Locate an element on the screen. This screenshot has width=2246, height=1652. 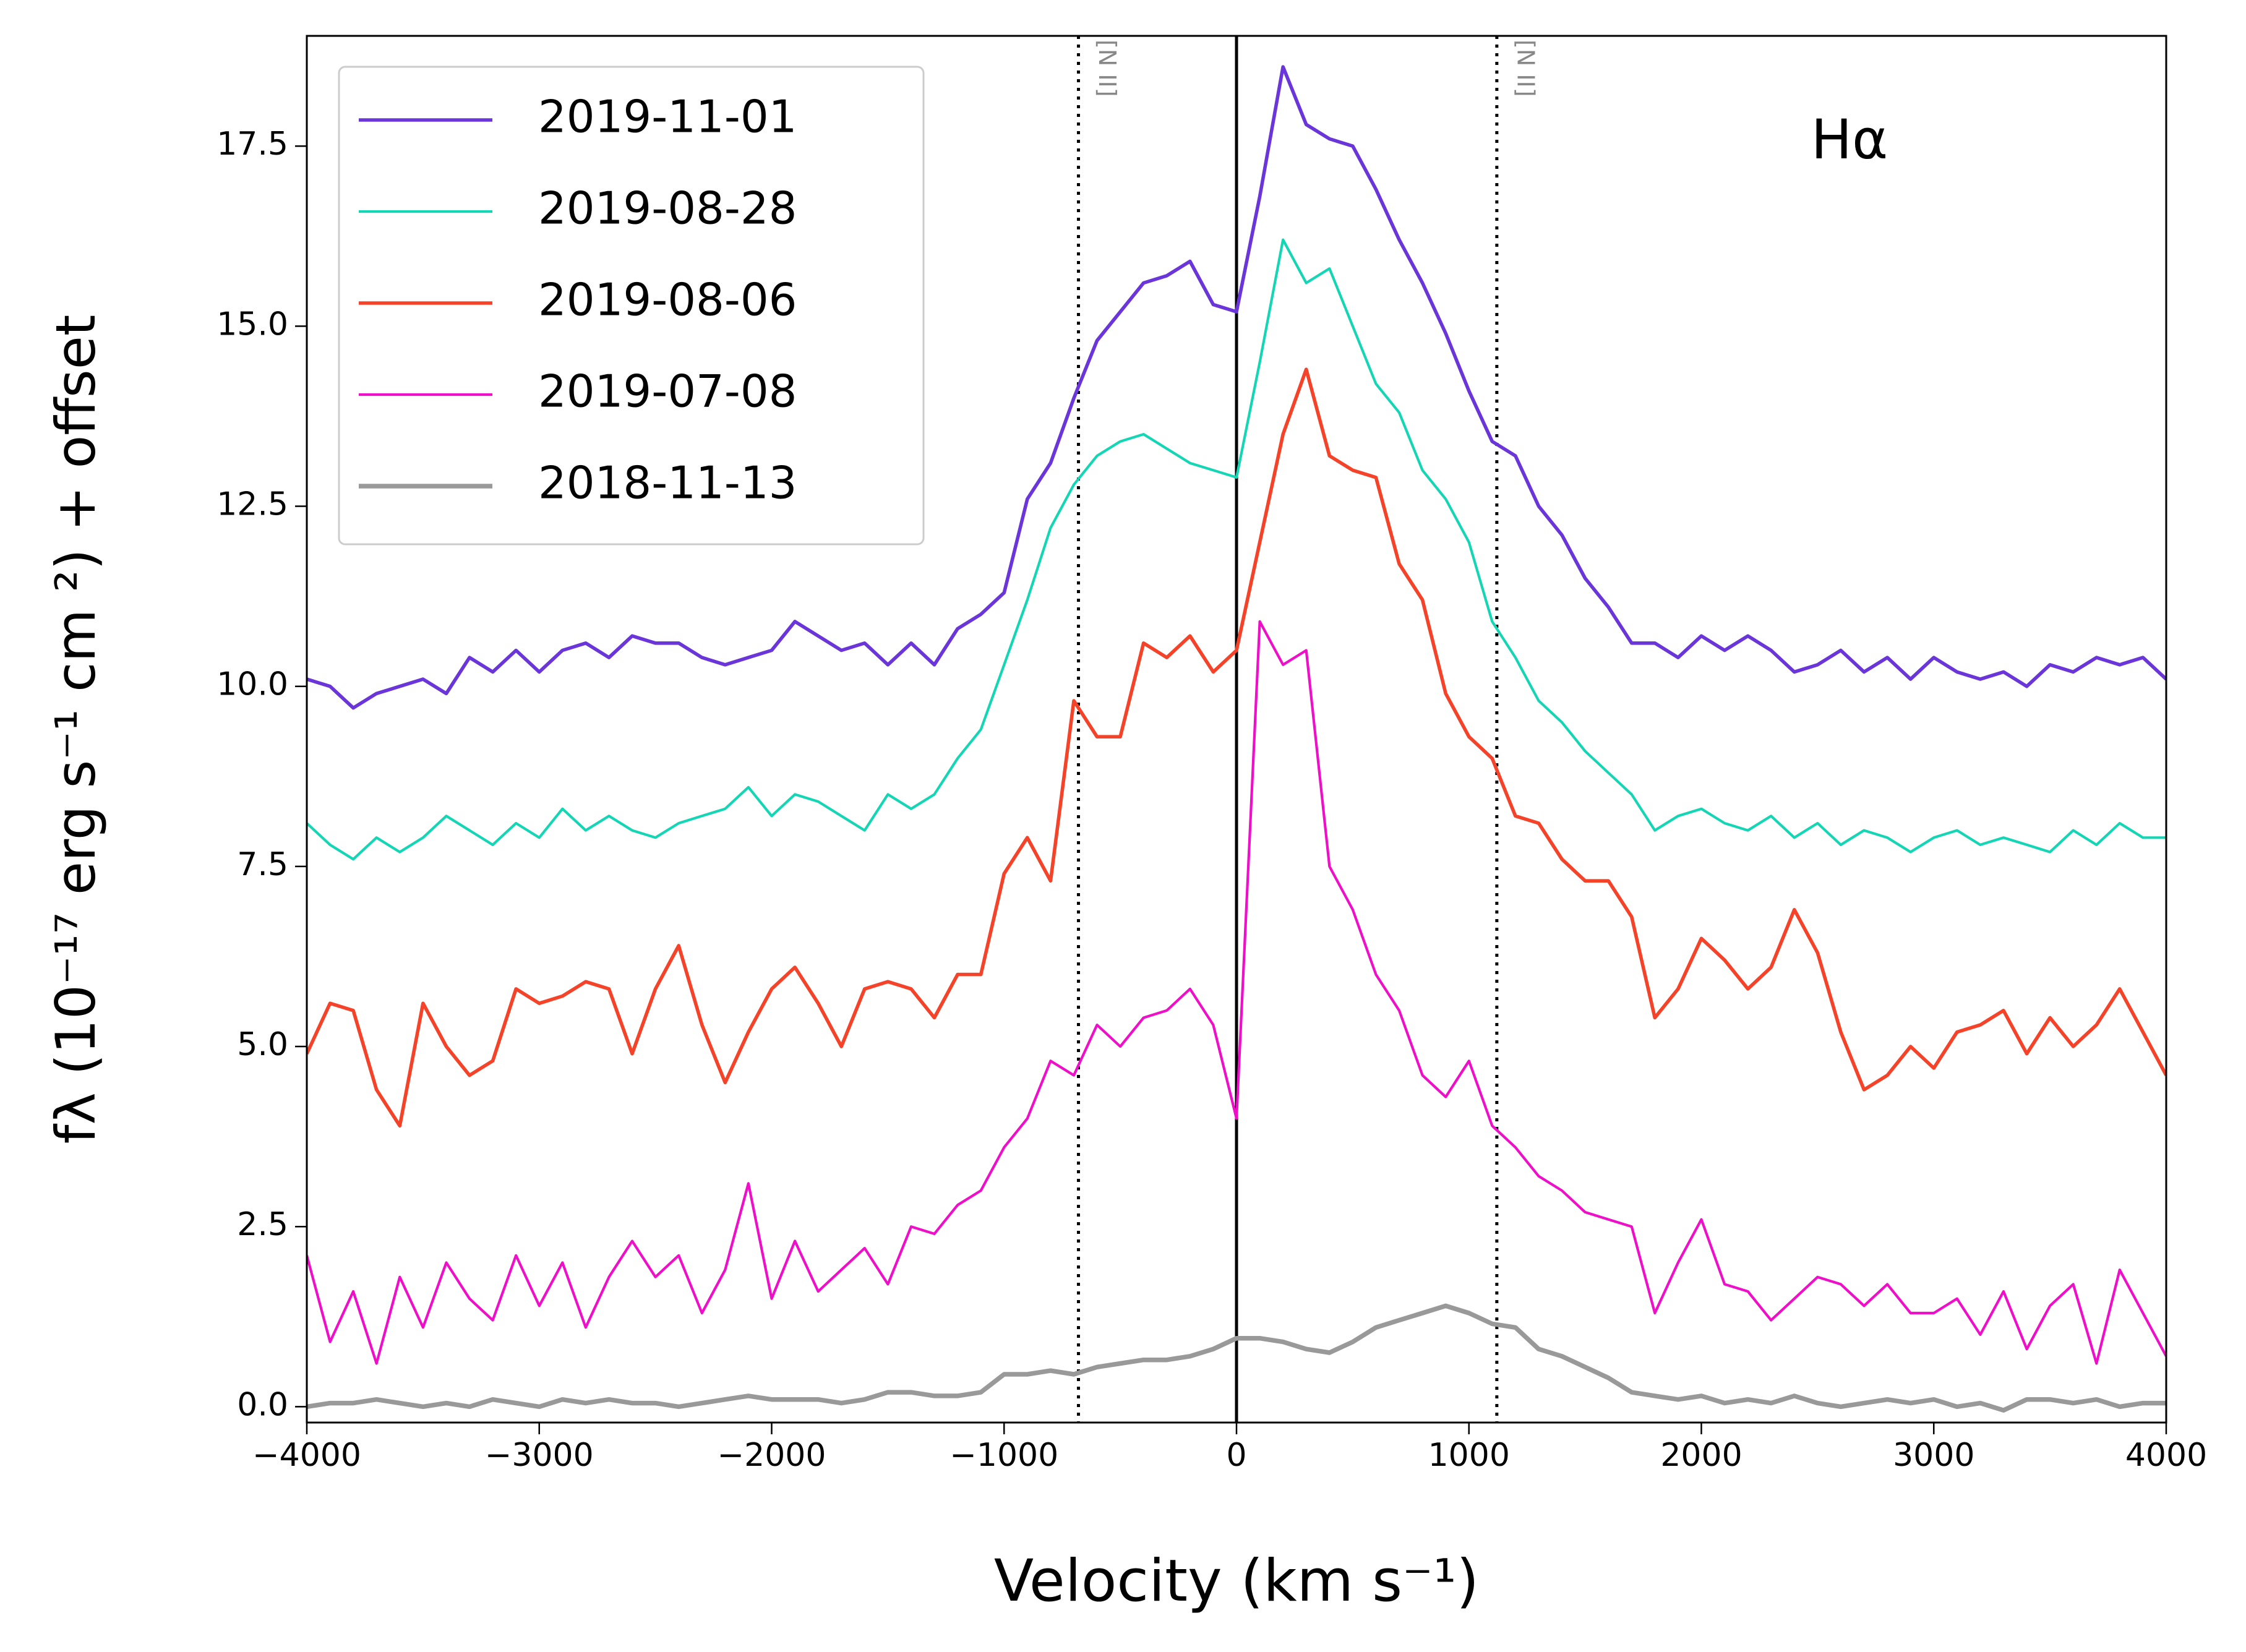
y-tick-label: 7.5 is located at coordinates (262, 864).